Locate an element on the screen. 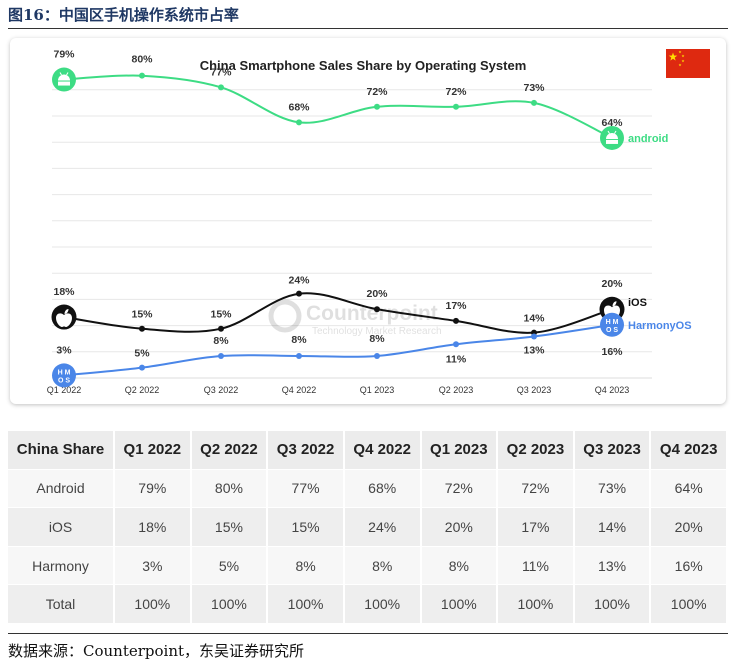 The image size is (732, 664). table-header-quarter: Q2 2022 is located at coordinates (229, 450).